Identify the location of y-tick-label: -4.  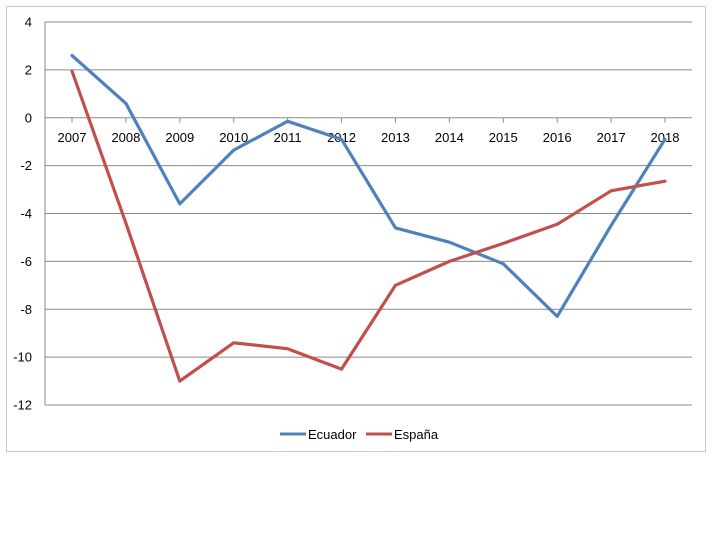
(26, 213).